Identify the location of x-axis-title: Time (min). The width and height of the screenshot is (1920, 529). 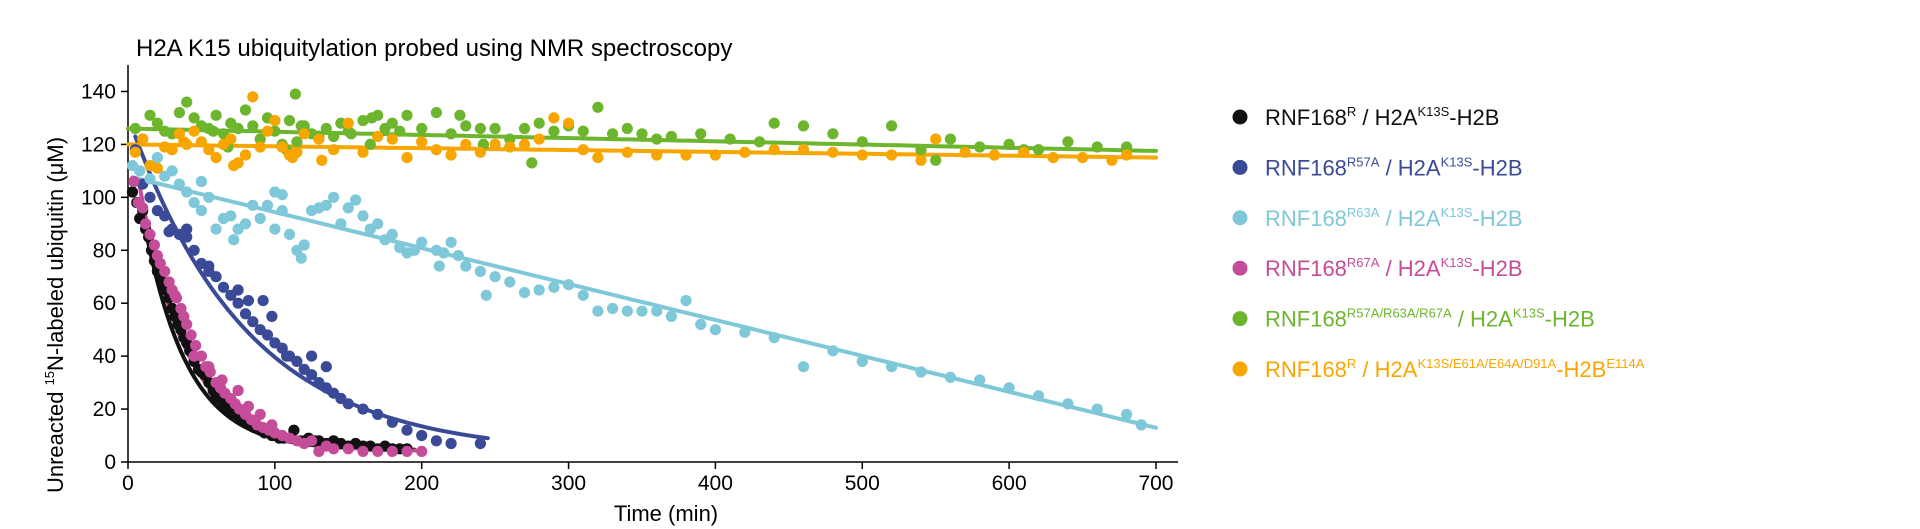
(666, 513).